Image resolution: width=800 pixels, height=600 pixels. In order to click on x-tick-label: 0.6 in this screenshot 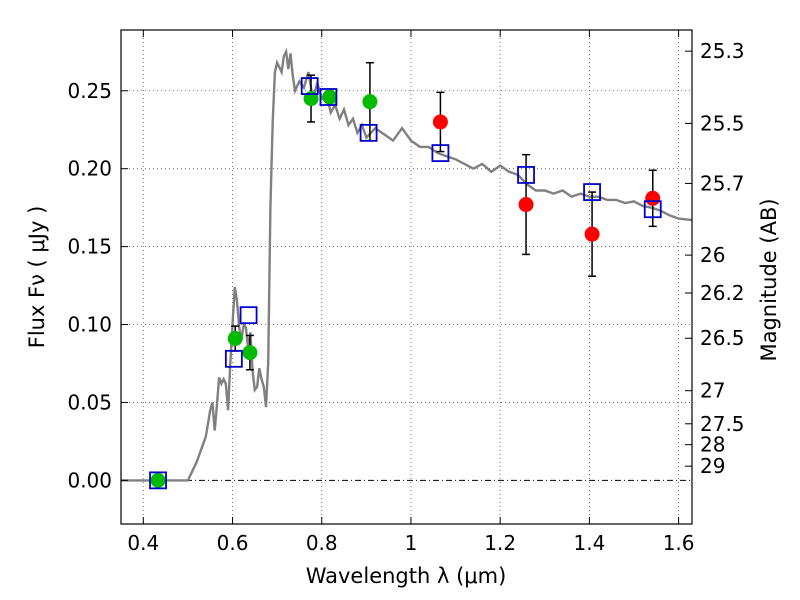, I will do `click(233, 543)`.